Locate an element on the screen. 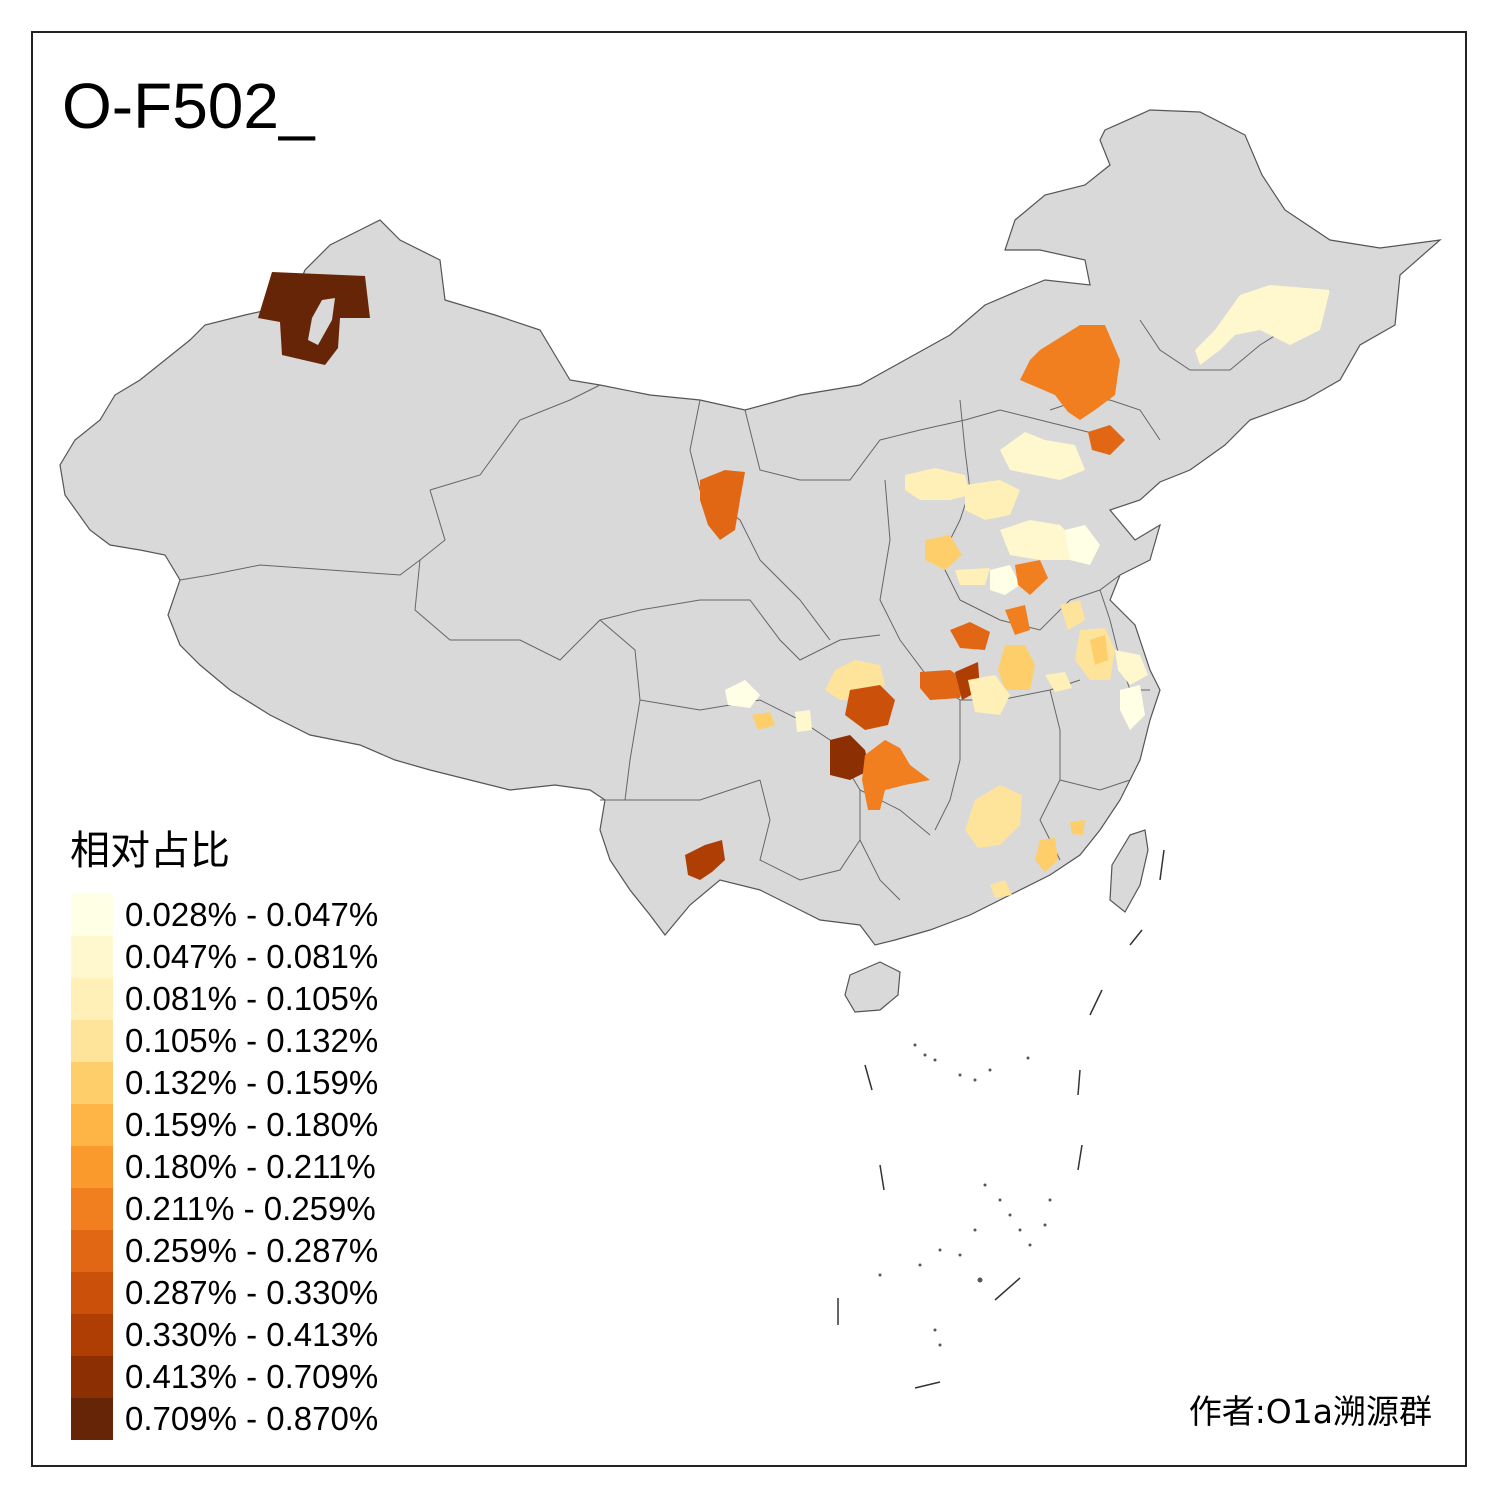  region-shanxi-mid is located at coordinates (992, 500).